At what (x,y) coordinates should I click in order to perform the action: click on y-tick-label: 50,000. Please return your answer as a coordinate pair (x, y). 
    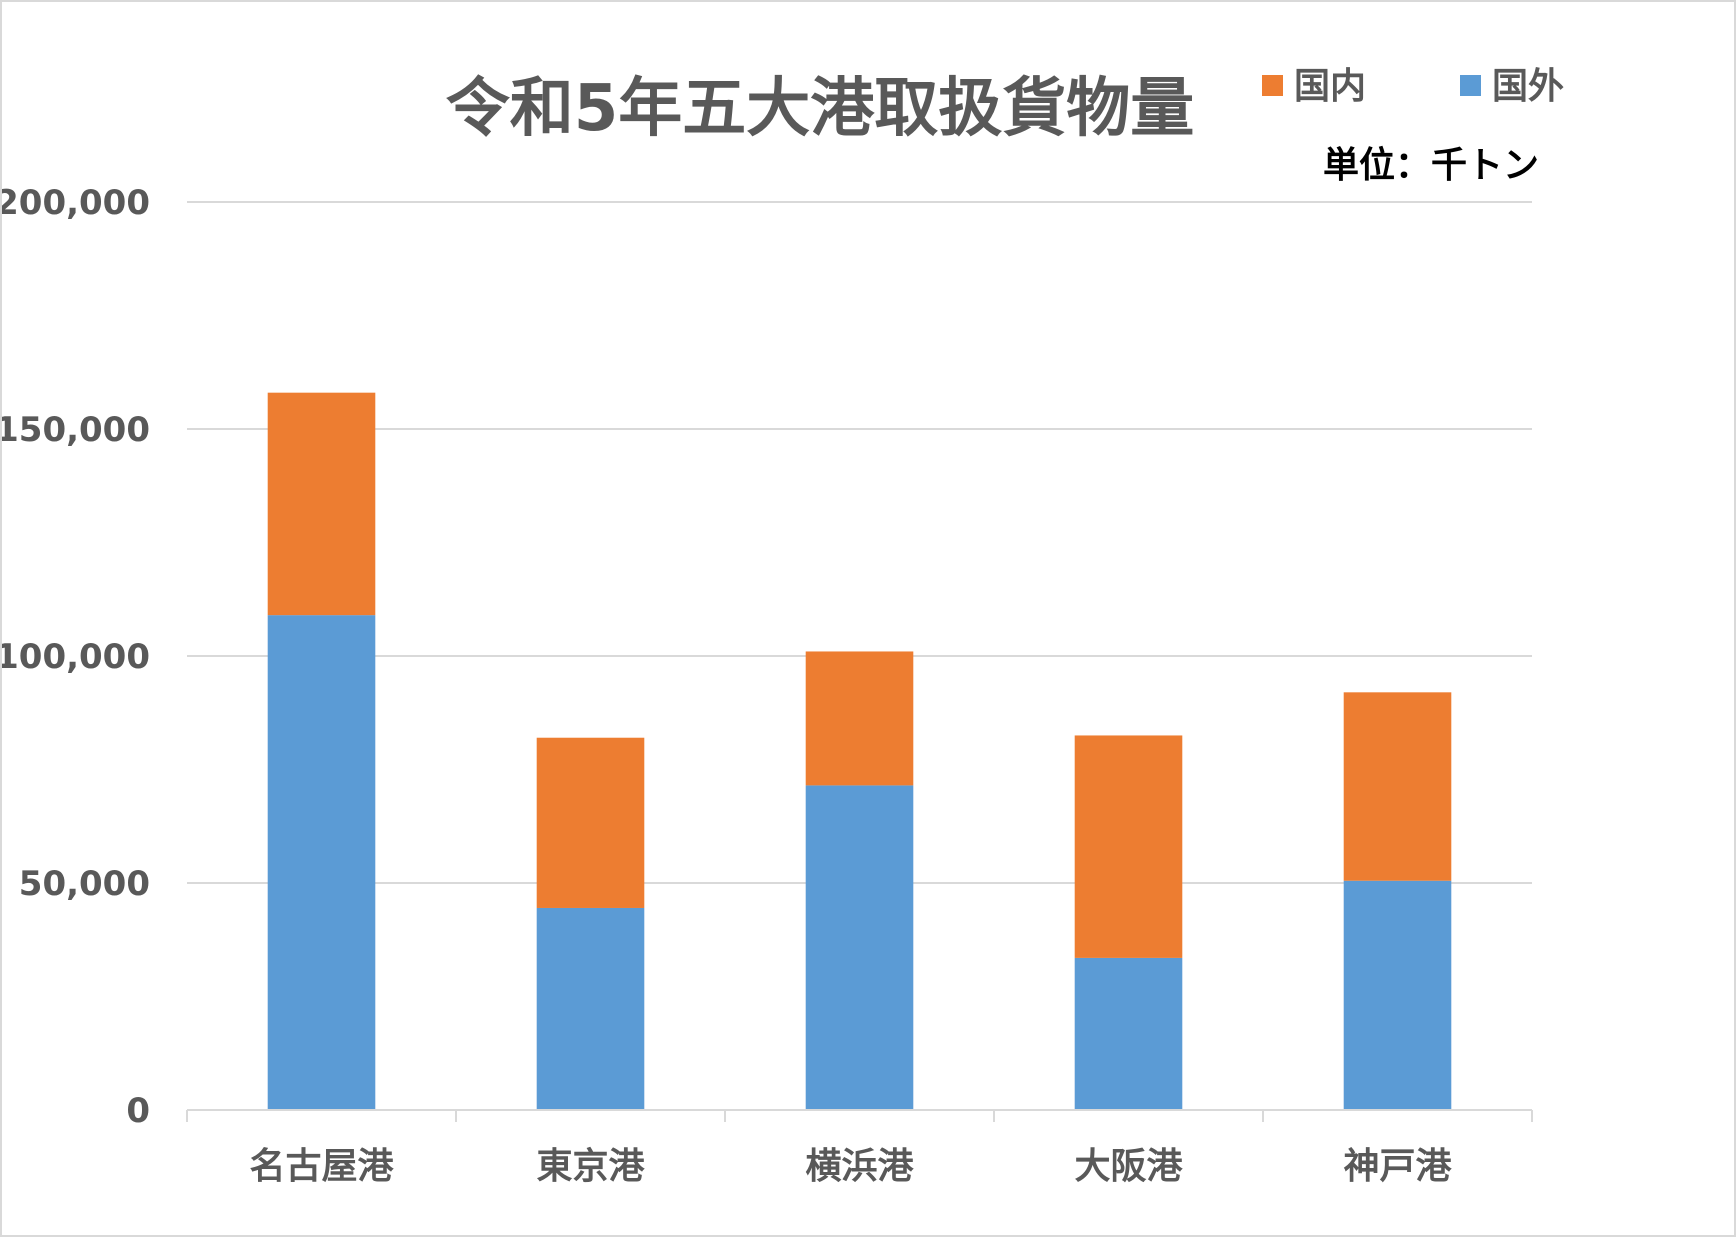
    Looking at the image, I should click on (84, 884).